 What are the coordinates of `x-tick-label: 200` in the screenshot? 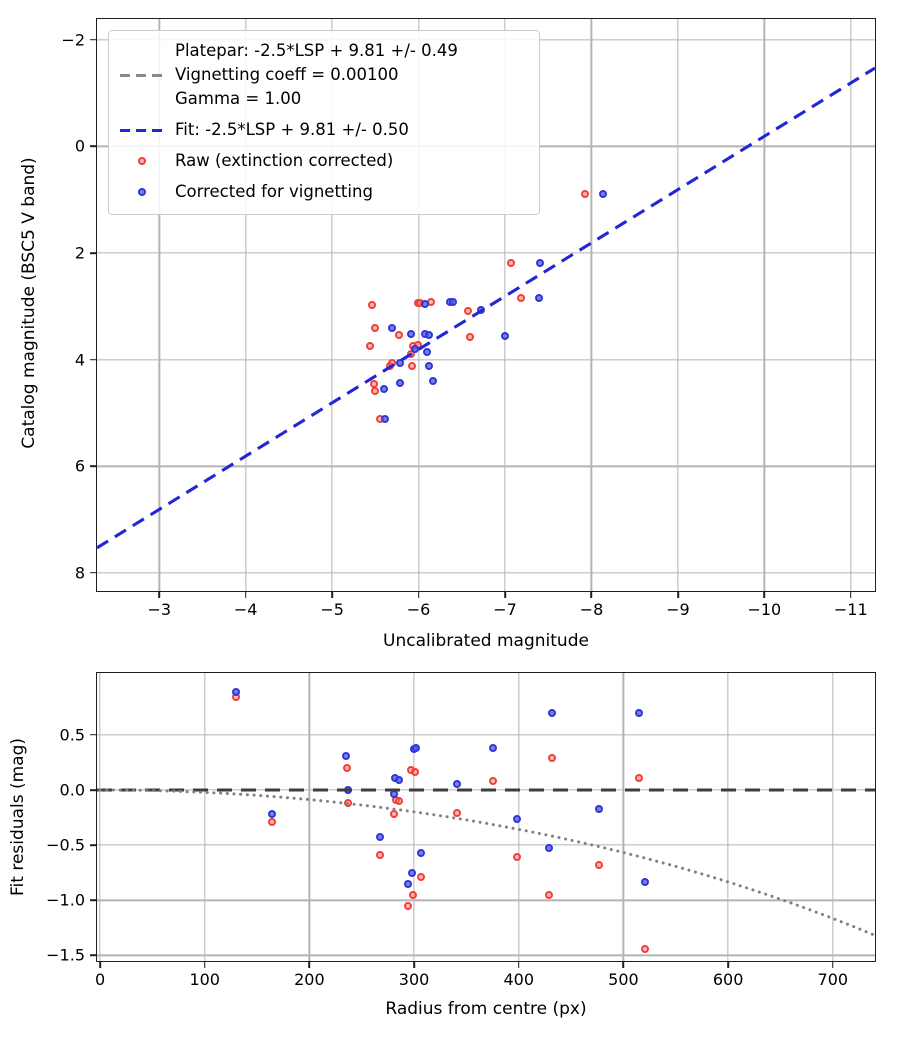 It's located at (309, 979).